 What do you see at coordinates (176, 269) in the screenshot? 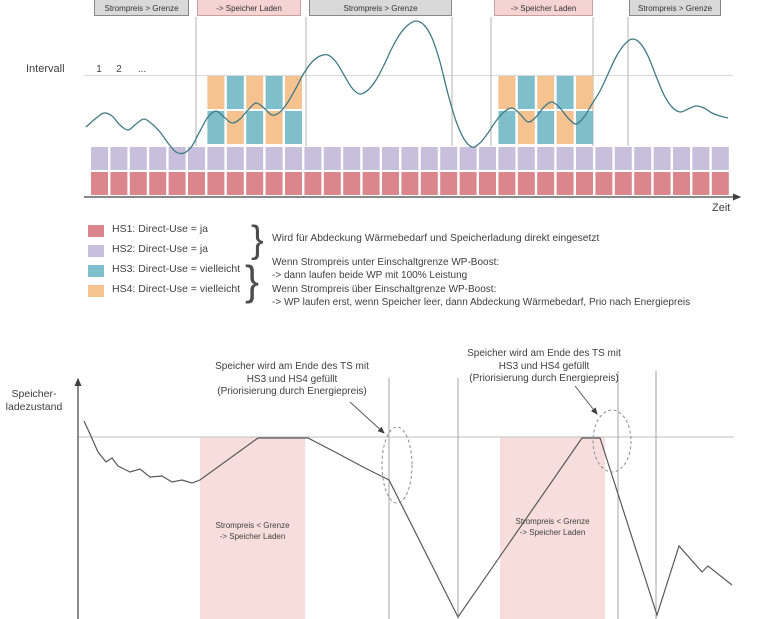
I see `legend-label-hs3: HS3: Direct-Use = vielleicht` at bounding box center [176, 269].